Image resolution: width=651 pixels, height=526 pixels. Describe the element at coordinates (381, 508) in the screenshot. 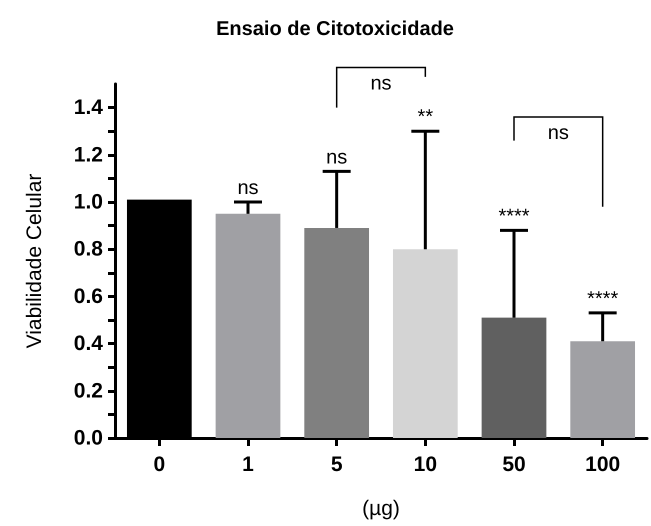

I see `x-axis-title: (µg)` at that location.